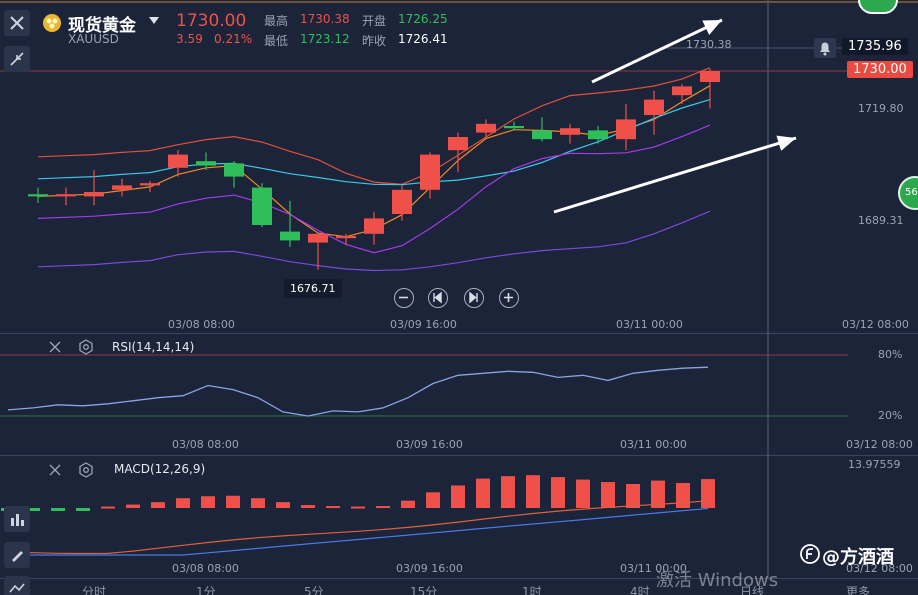  Describe the element at coordinates (52, 23) in the screenshot. I see `gold-coin-icon` at that location.